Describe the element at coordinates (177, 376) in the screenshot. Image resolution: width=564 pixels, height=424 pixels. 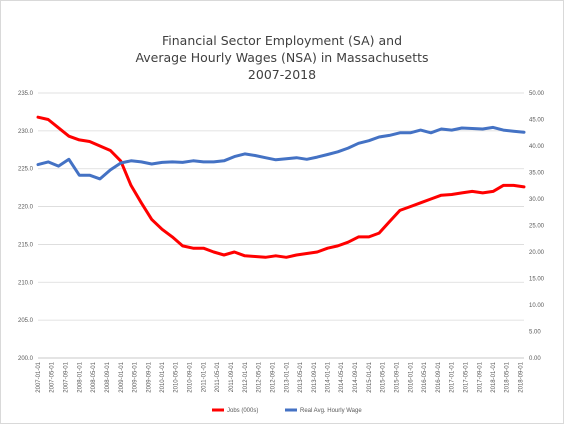
I see `x-axis-tick-label: 2010-05-01` at that location.